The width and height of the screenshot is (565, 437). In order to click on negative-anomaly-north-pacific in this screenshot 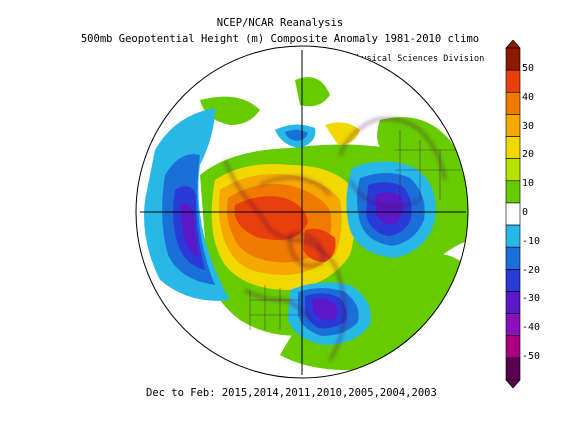, I will do `click(187, 204)`.